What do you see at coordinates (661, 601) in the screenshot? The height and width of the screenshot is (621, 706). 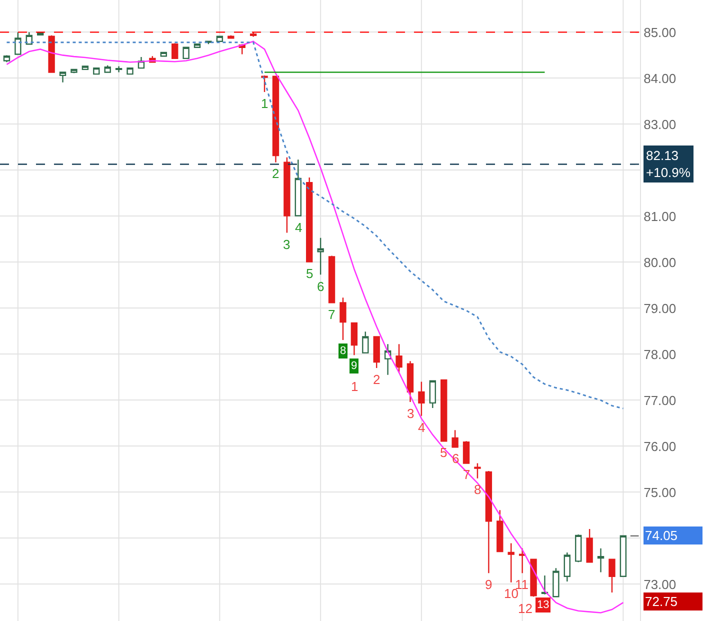 I see `text: 72.75` at bounding box center [661, 601].